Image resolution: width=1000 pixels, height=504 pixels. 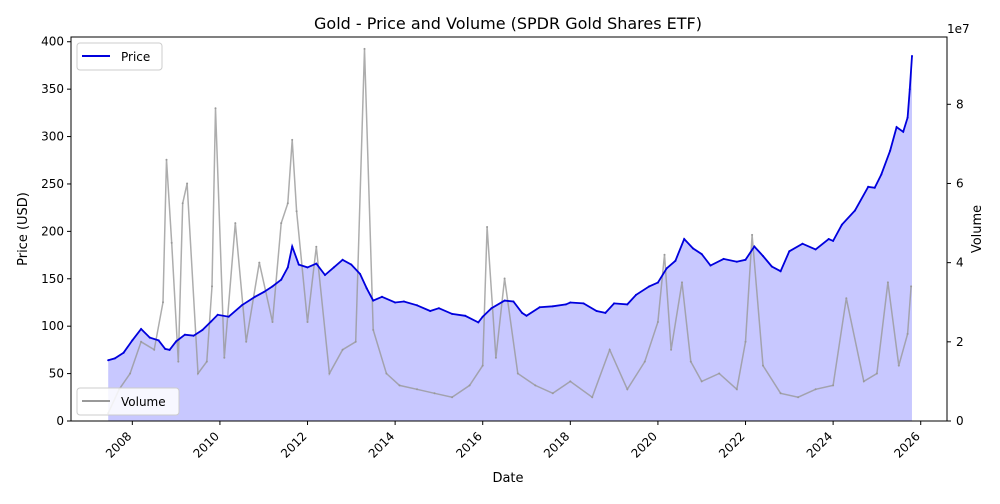 I want to click on legend-volume-box, so click(x=128, y=401).